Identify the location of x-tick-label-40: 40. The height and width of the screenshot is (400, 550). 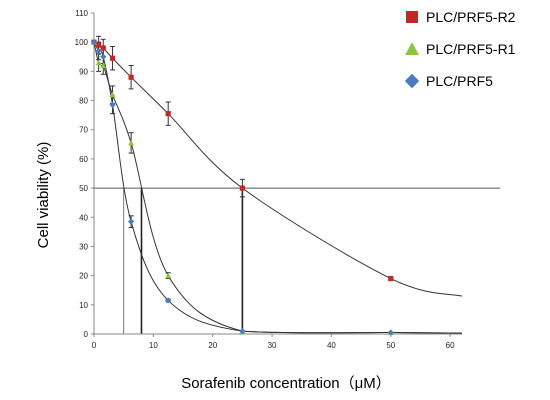
(331, 345).